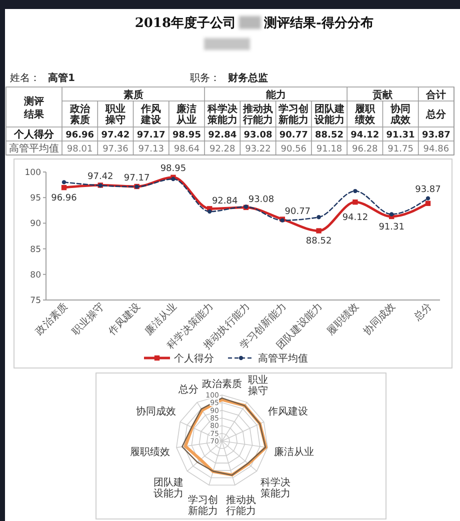 This screenshot has width=460, height=521. Describe the element at coordinates (329, 149) in the screenshot. I see `data-label: 91.18` at that location.